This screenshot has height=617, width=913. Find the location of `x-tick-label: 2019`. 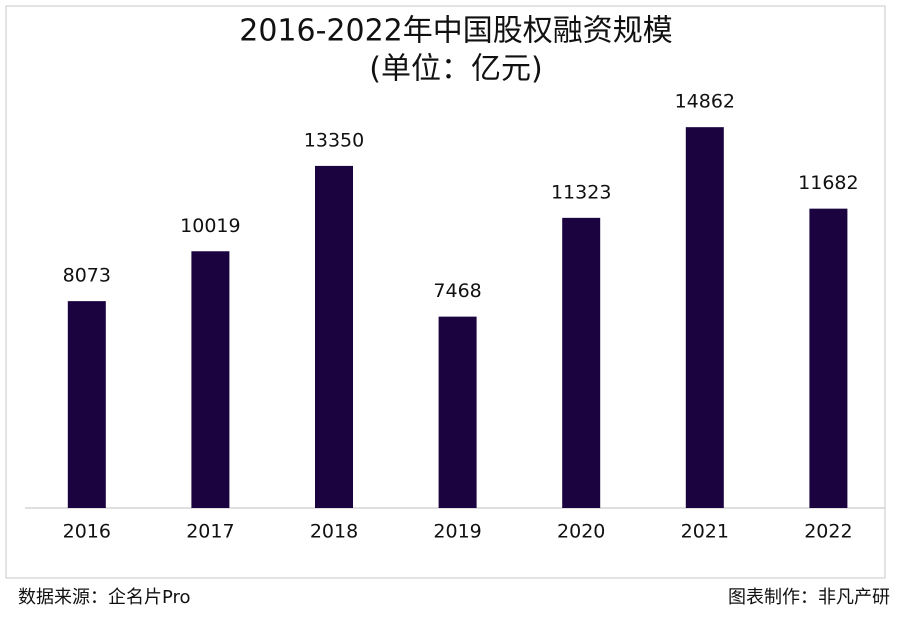

x-tick-label: 2019 is located at coordinates (457, 532).